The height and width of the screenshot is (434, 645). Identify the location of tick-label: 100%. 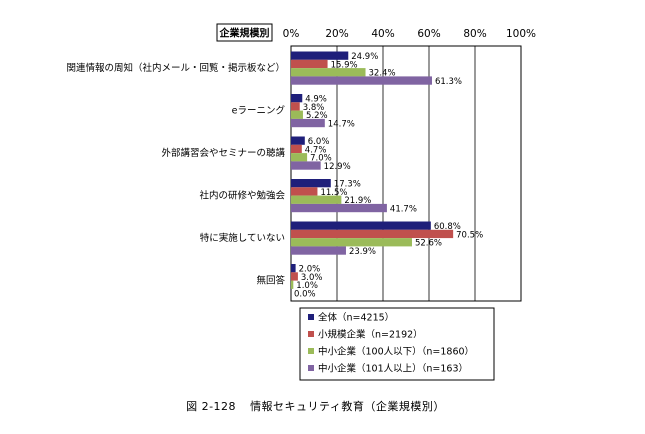
(521, 34).